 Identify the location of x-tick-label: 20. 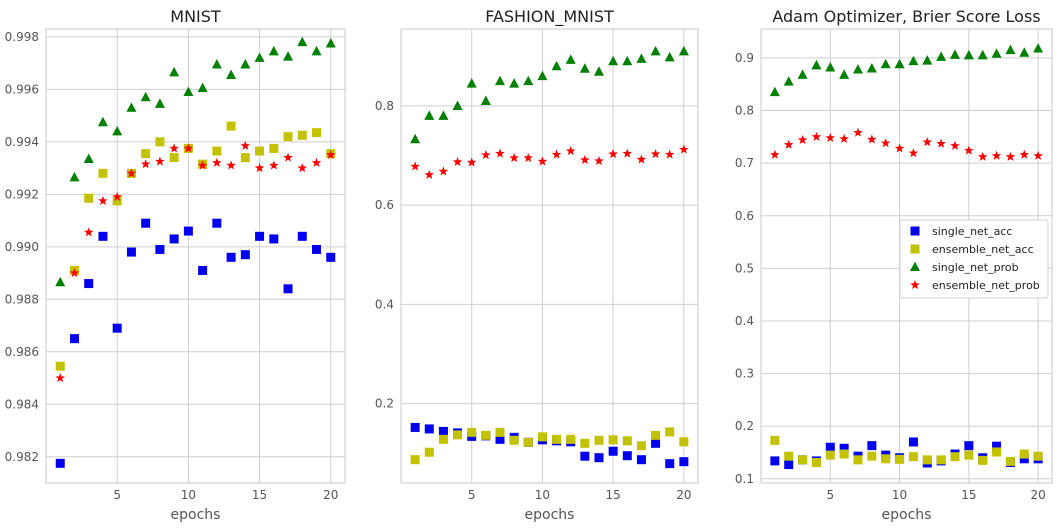
(1038, 495).